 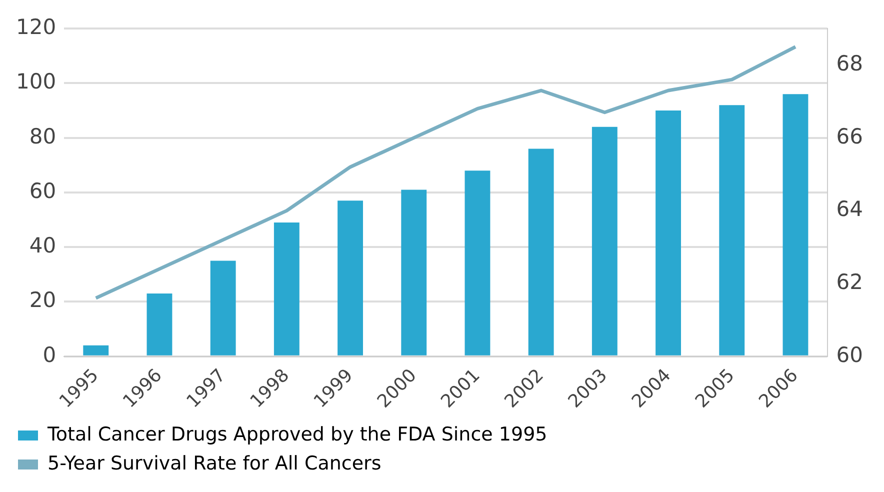 I want to click on y-tick-label: 80, so click(x=42, y=136).